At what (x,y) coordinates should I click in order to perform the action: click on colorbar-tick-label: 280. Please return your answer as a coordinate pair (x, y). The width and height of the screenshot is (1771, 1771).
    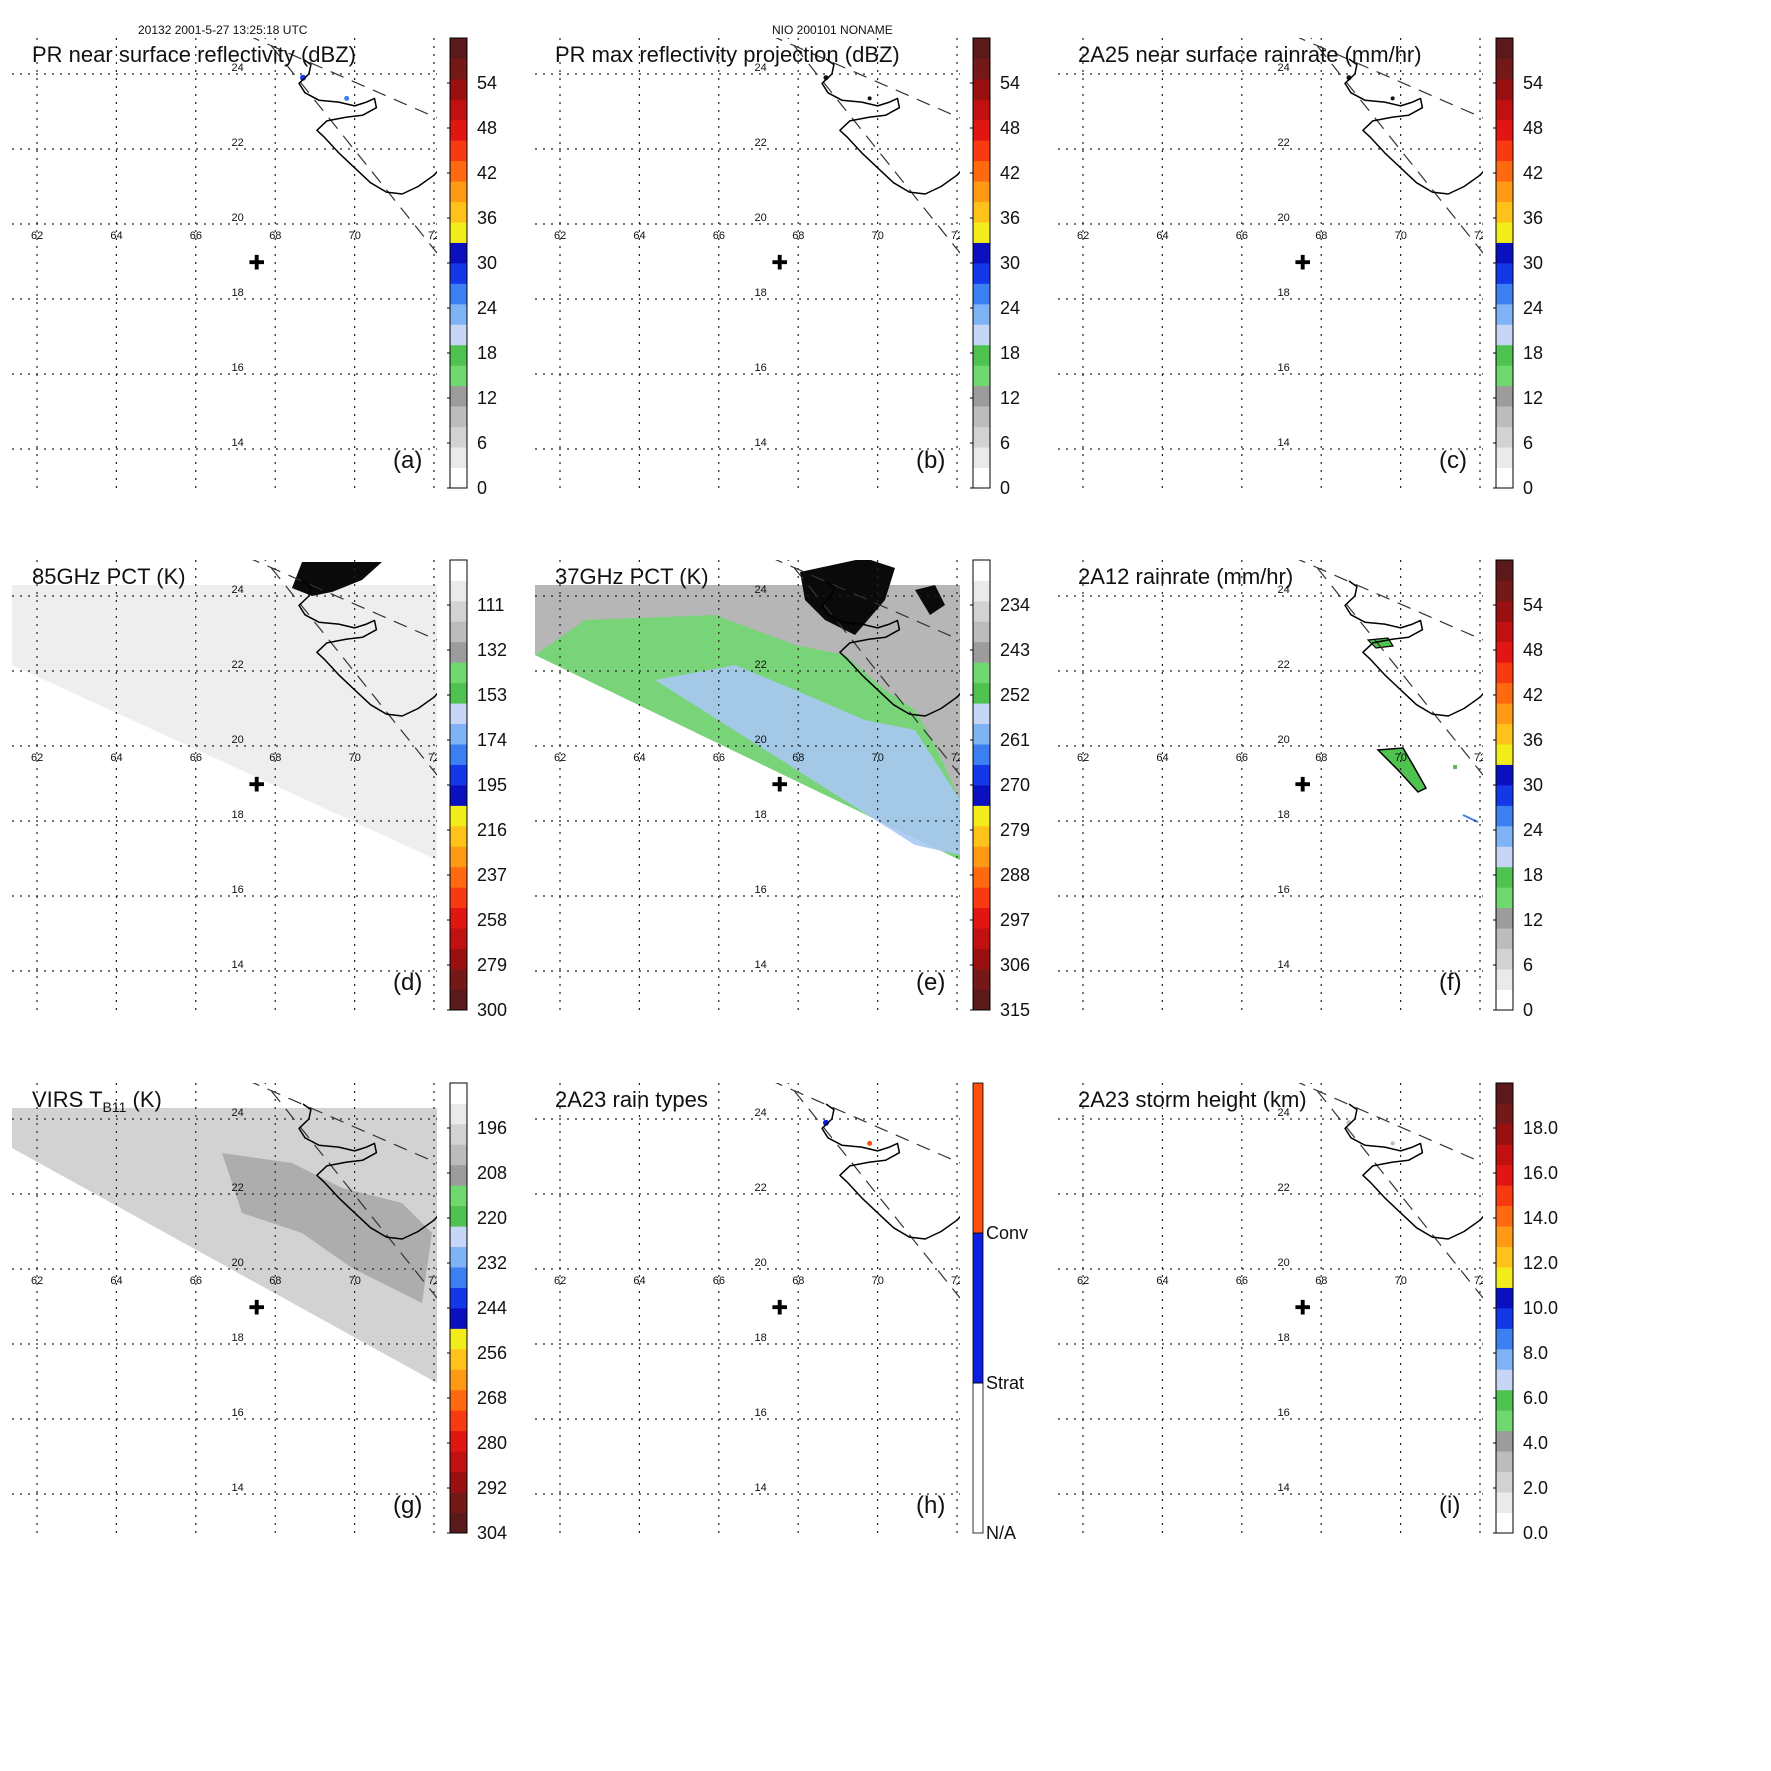
    Looking at the image, I should click on (492, 1443).